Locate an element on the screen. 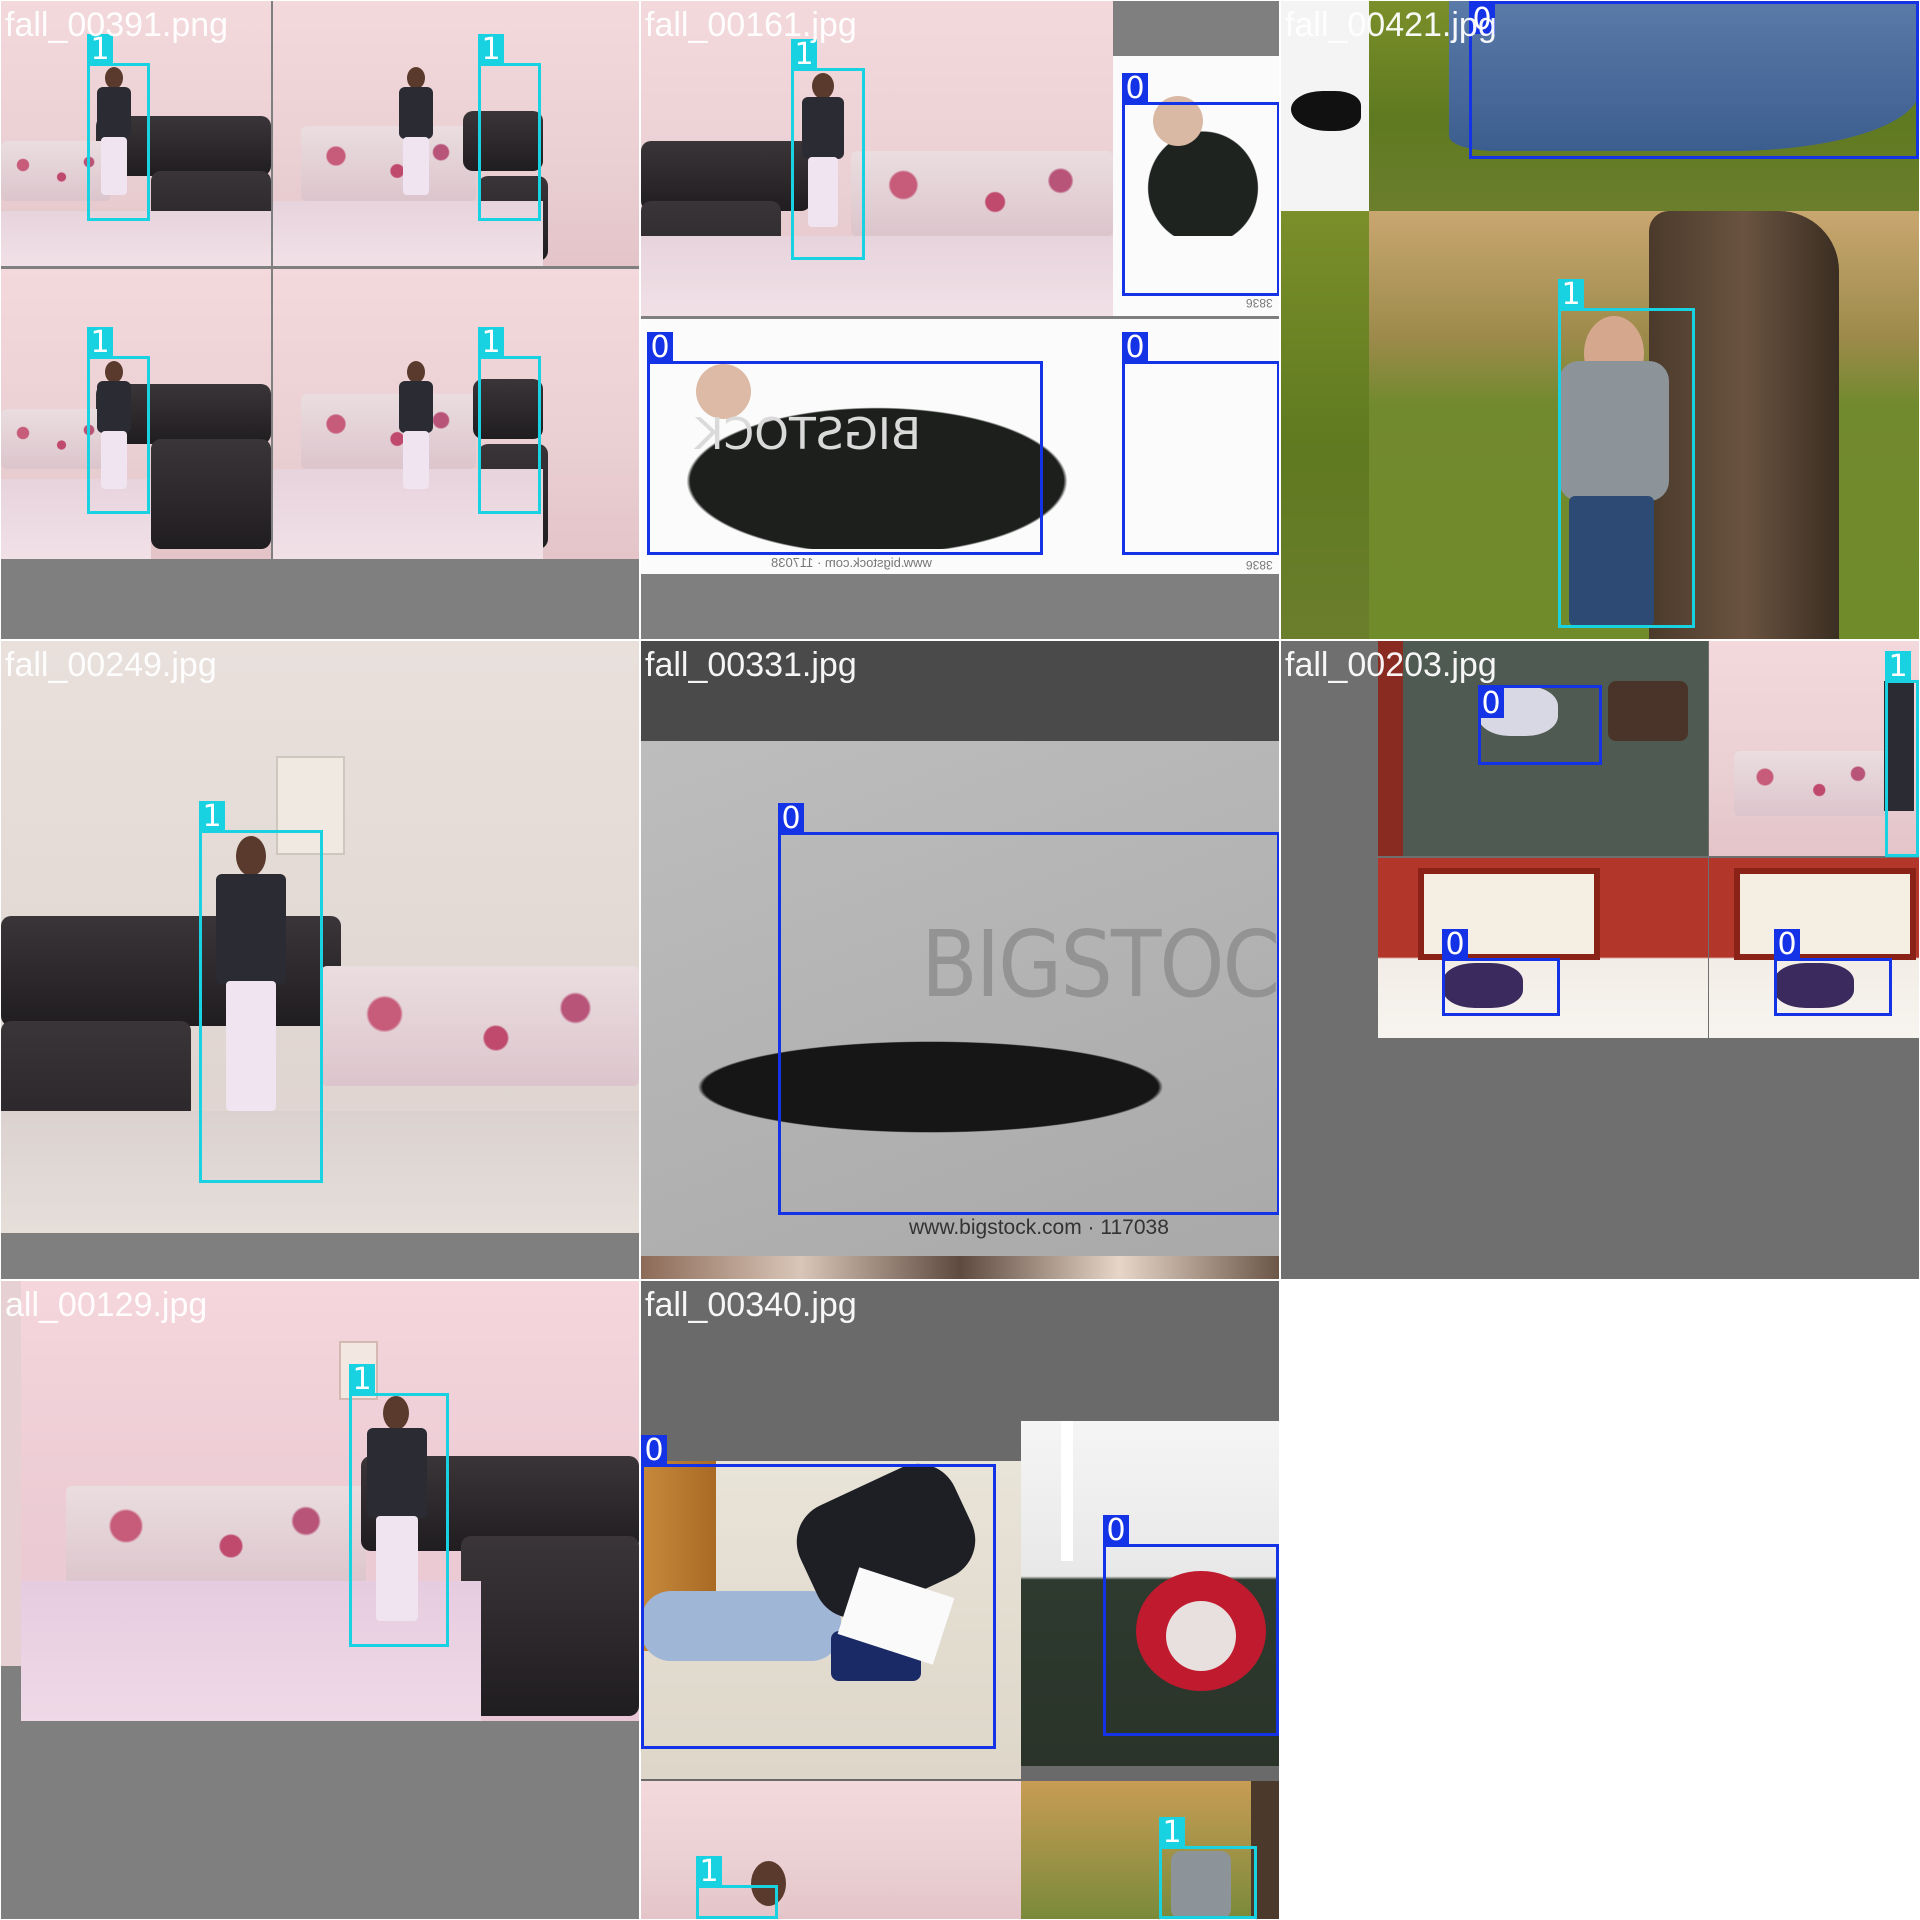 The height and width of the screenshot is (1920, 1920). tile-fall-00203: fall_00203.jpg 0 1 0 0 is located at coordinates (1600, 960).